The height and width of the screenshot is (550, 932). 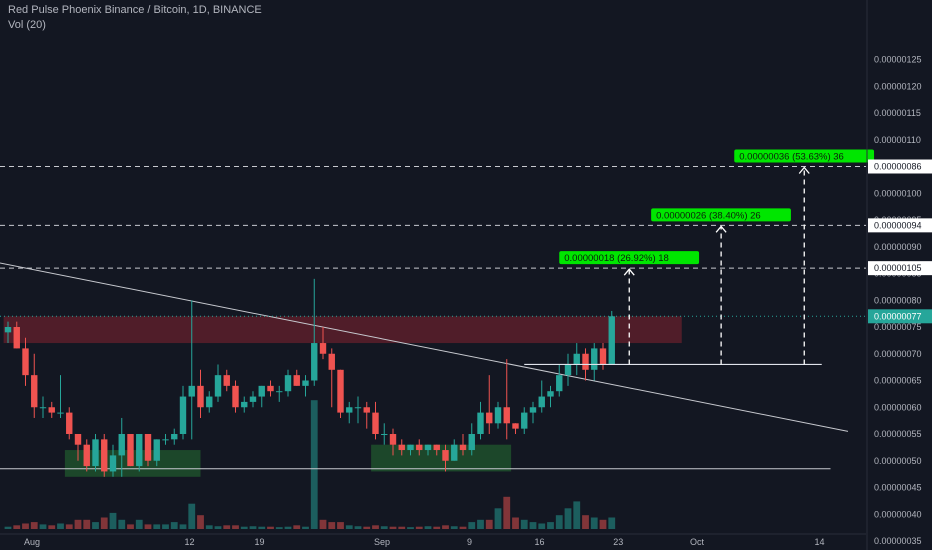 What do you see at coordinates (898, 514) in the screenshot?
I see `y-tick-label: 0.00000040` at bounding box center [898, 514].